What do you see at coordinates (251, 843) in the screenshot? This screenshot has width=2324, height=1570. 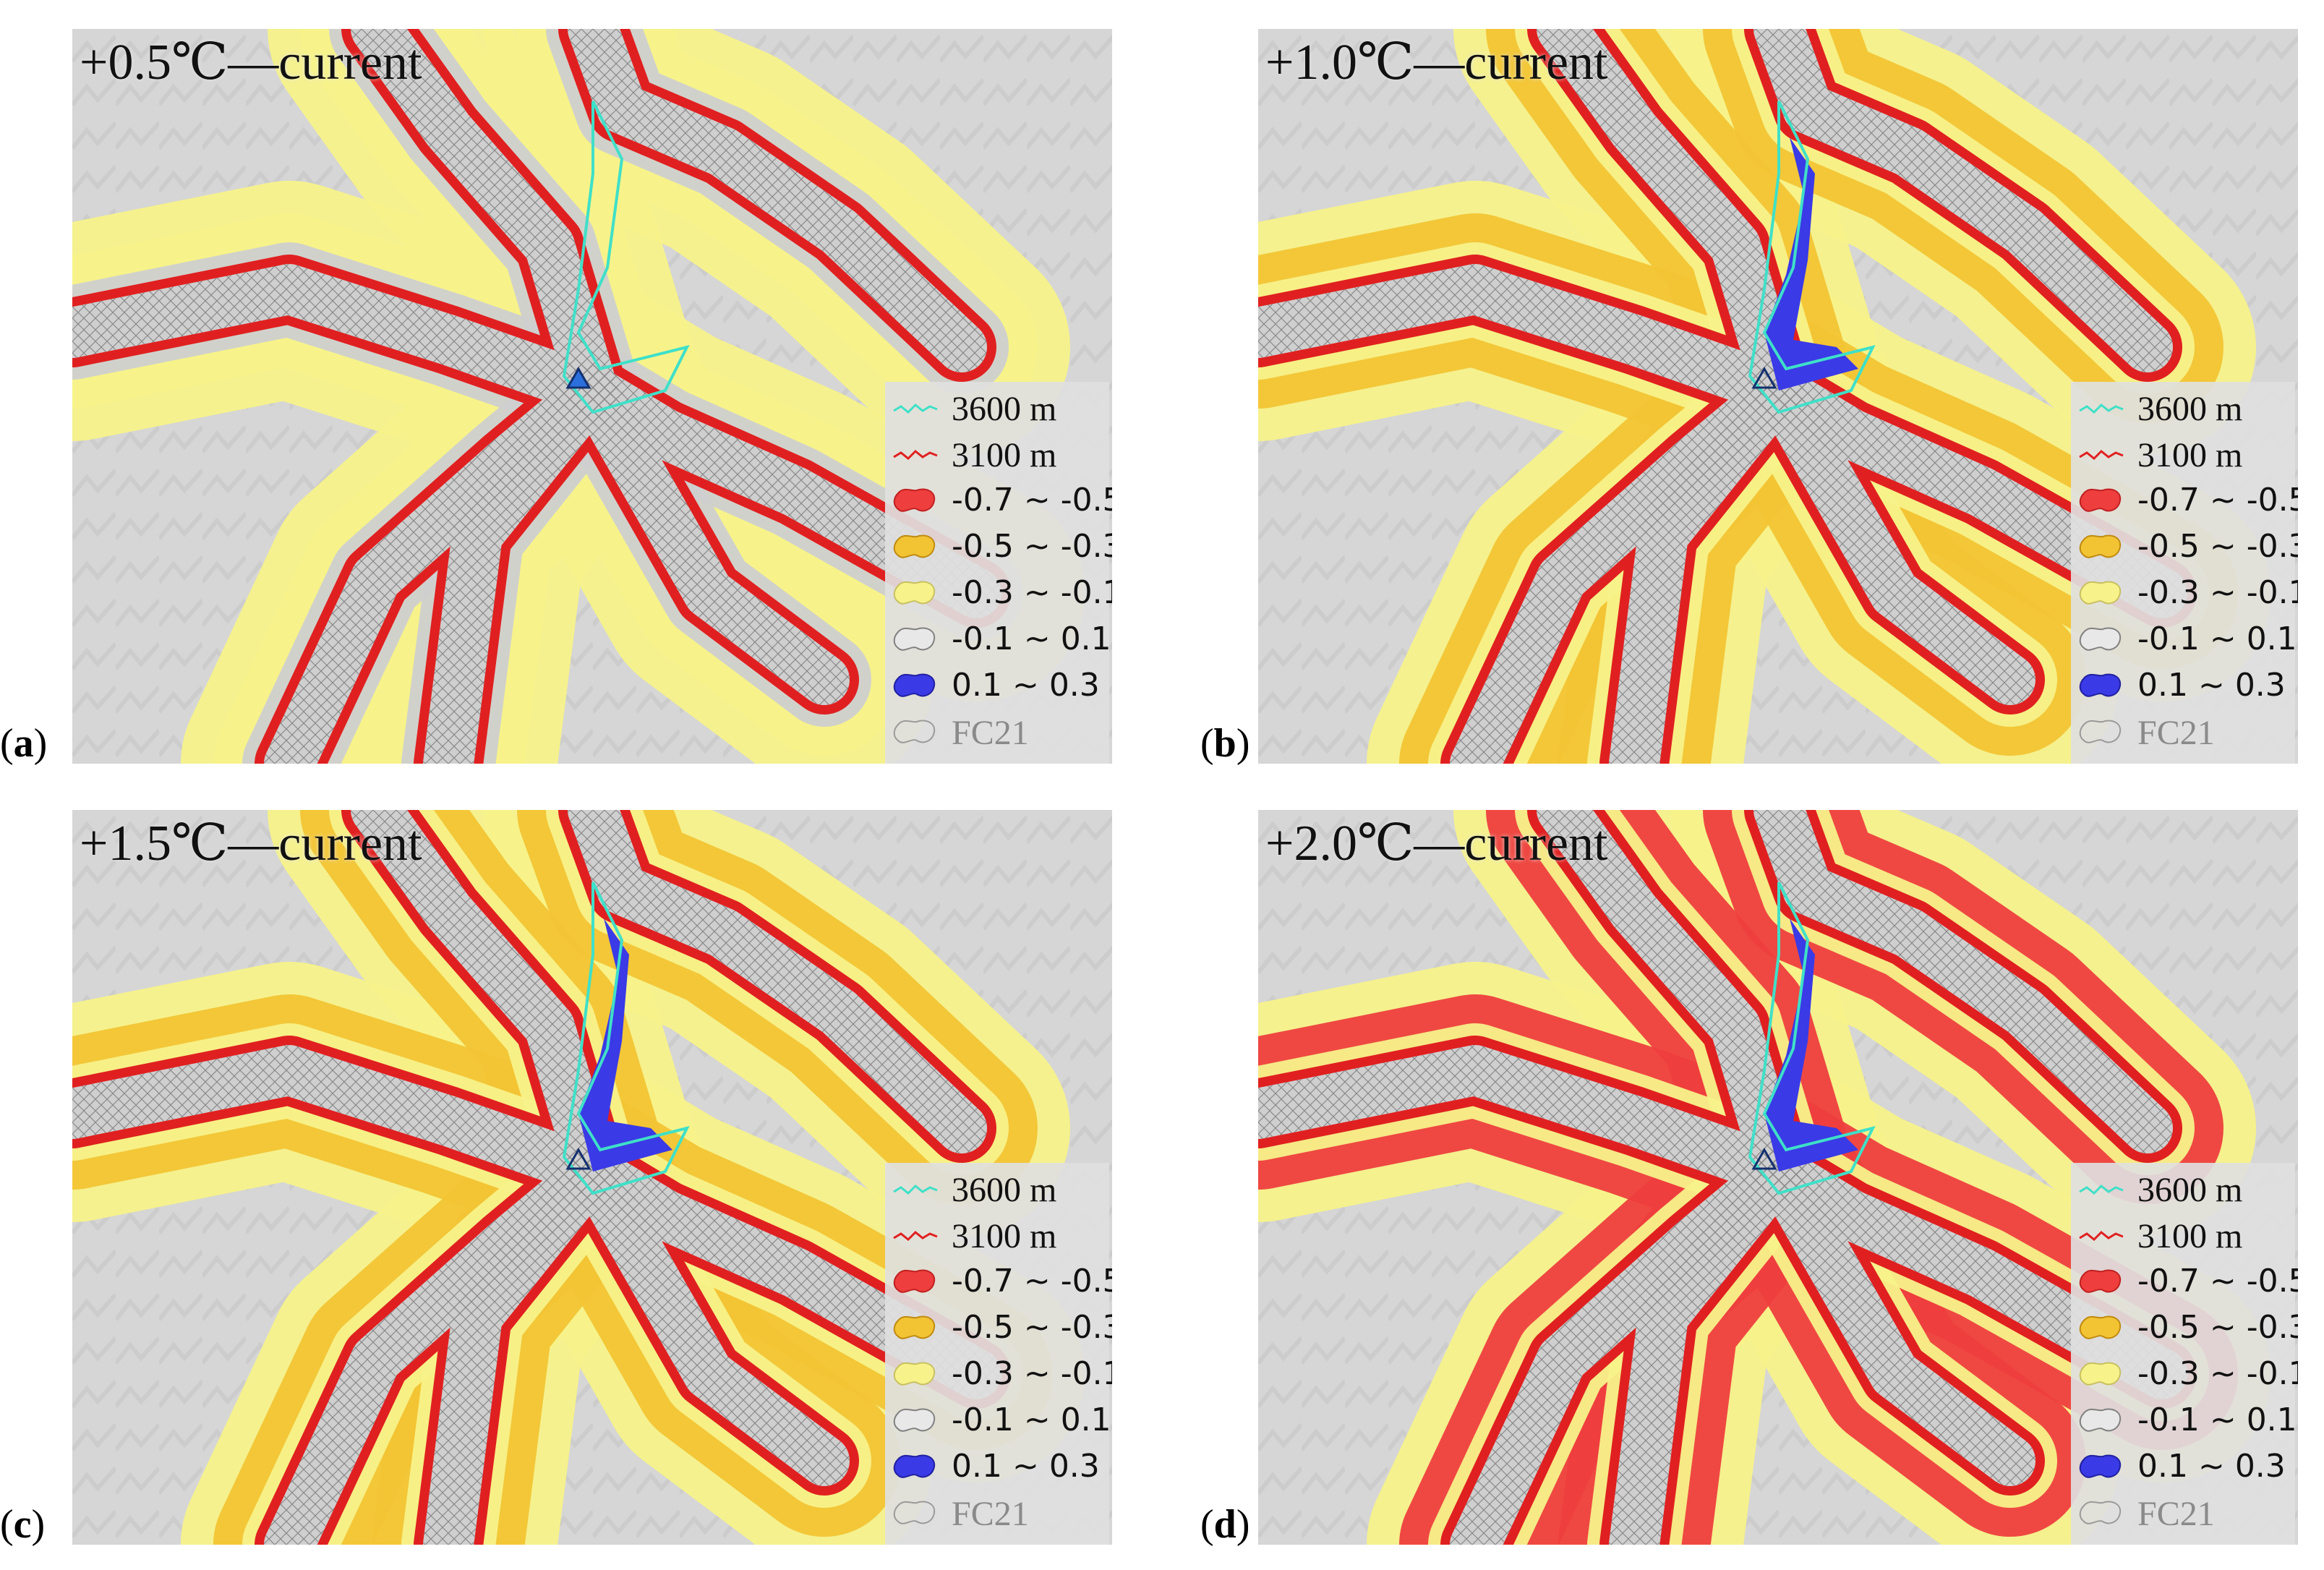 I see `panel-title: +1.5℃—current` at bounding box center [251, 843].